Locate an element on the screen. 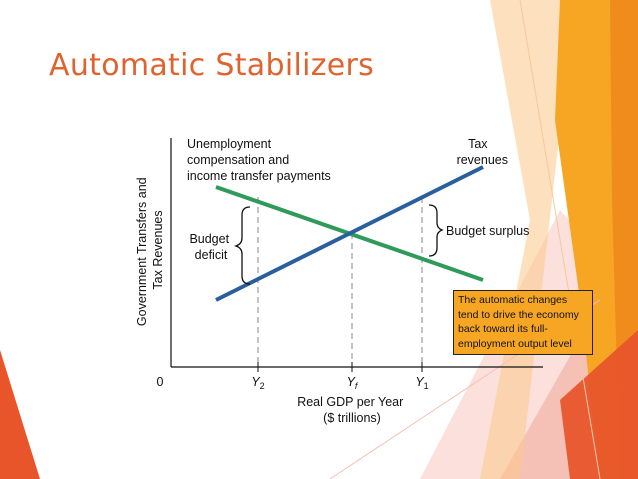 Image resolution: width=638 pixels, height=479 pixels. budget-deficit-brace is located at coordinates (242, 245).